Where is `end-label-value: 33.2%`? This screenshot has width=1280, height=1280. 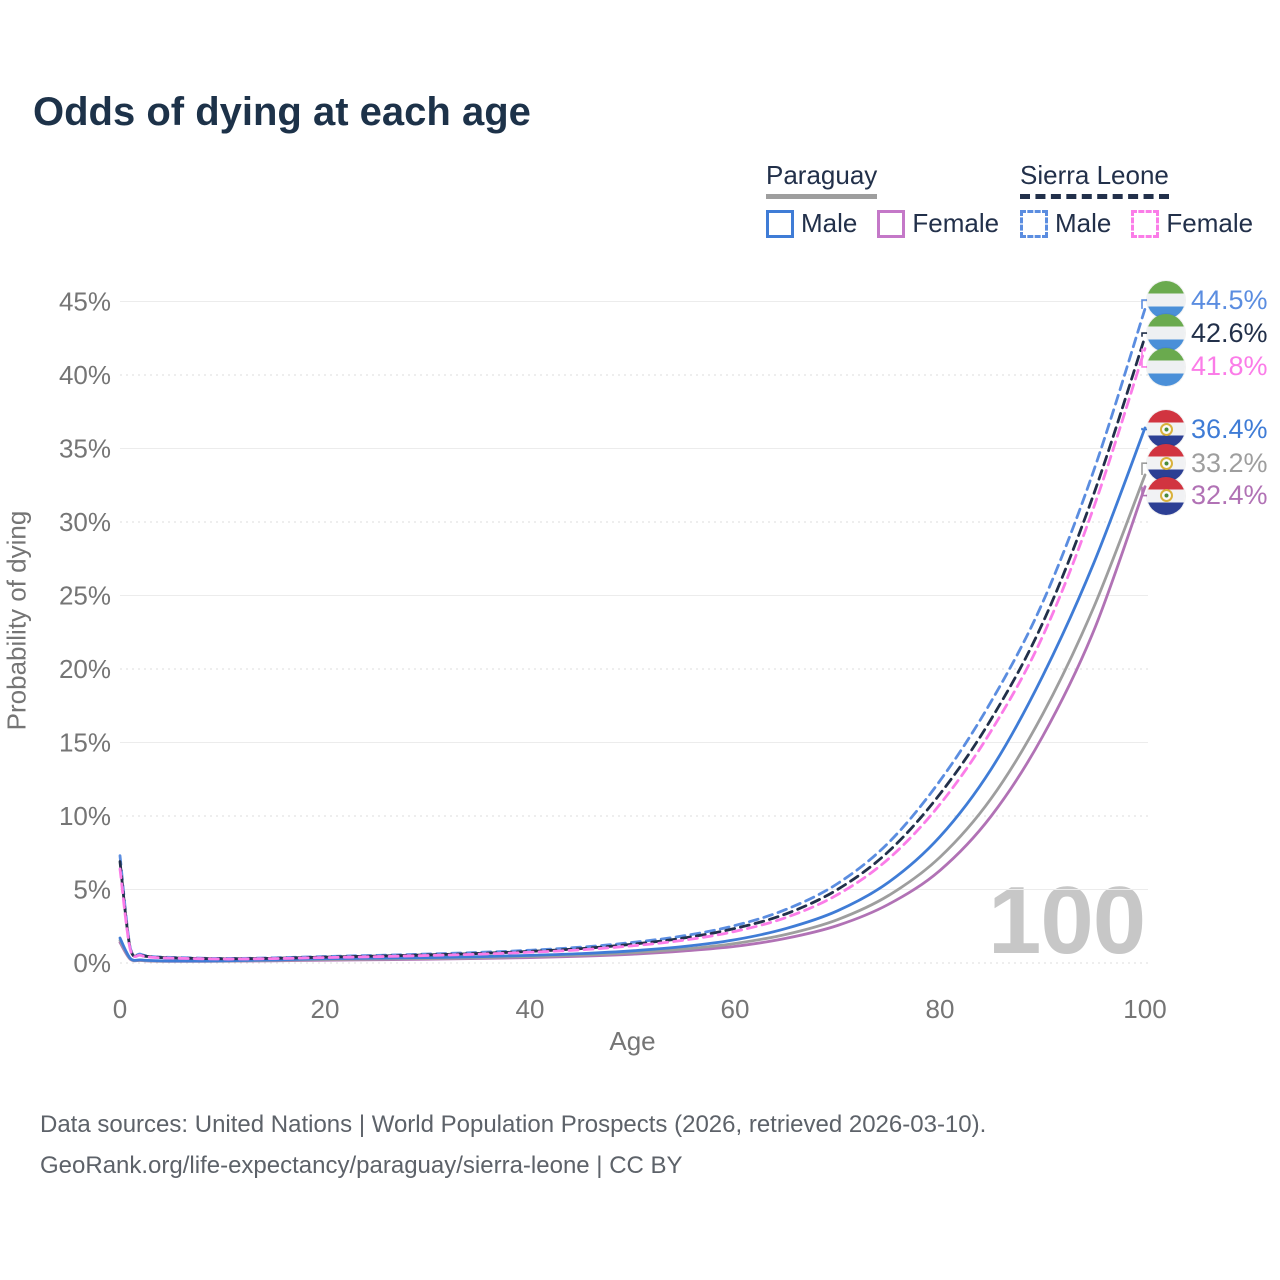
end-label-value: 33.2% is located at coordinates (1229, 462).